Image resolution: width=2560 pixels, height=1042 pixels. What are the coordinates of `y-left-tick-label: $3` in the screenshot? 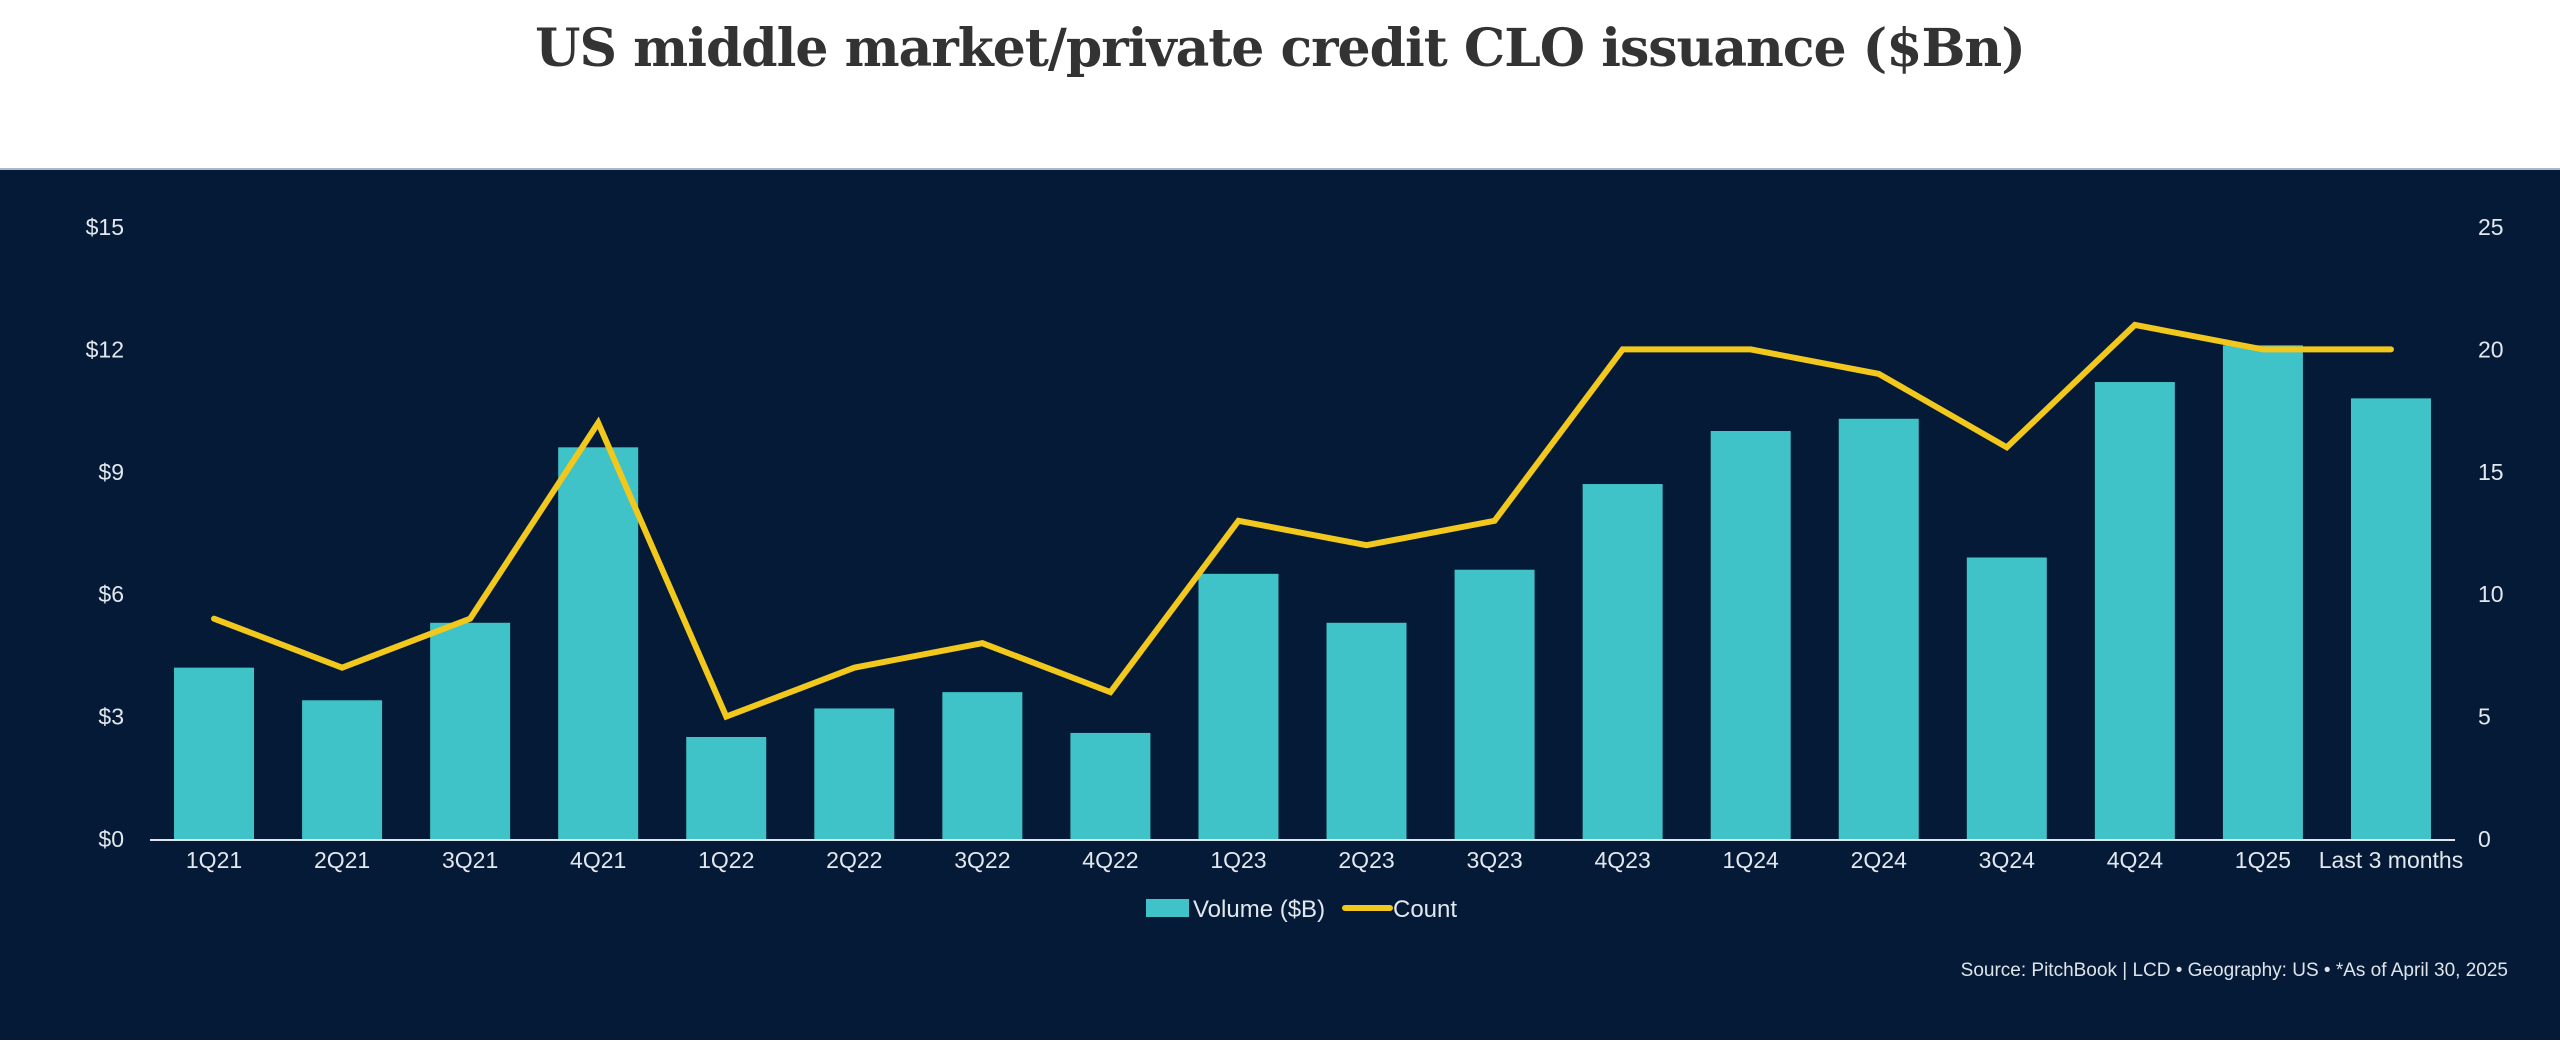 It's located at (111, 717).